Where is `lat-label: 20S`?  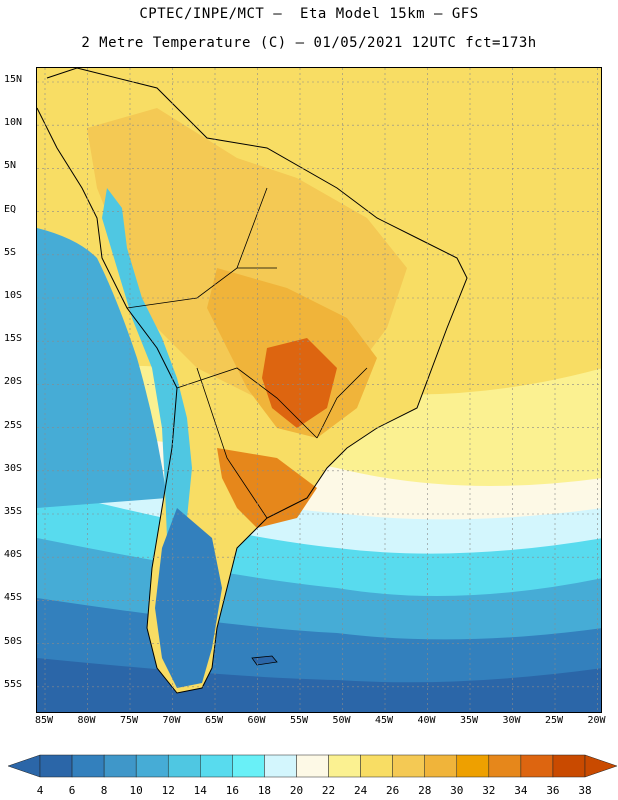
lat-label: 20S is located at coordinates (13, 382).